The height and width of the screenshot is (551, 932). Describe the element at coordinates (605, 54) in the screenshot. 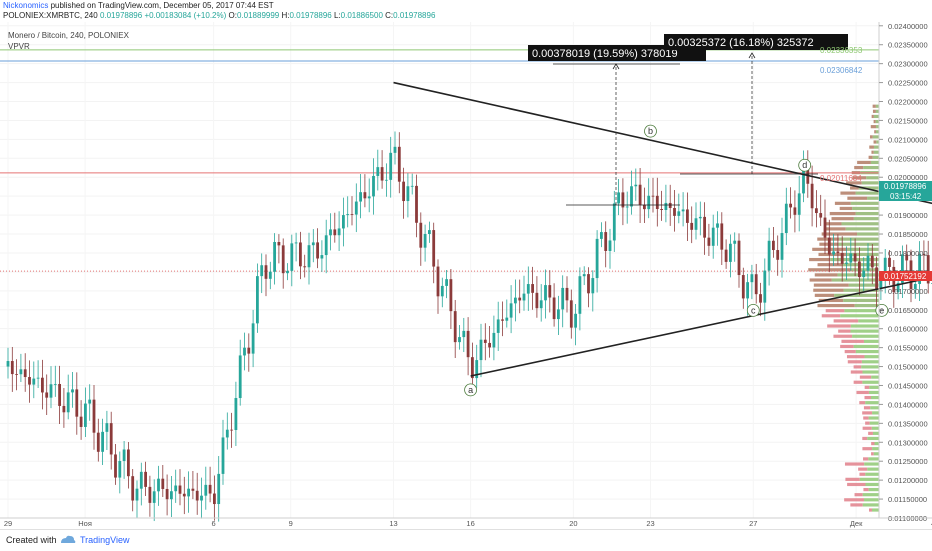

I see `measure-1-label: 0.00378019 (19.59%) 378019` at that location.